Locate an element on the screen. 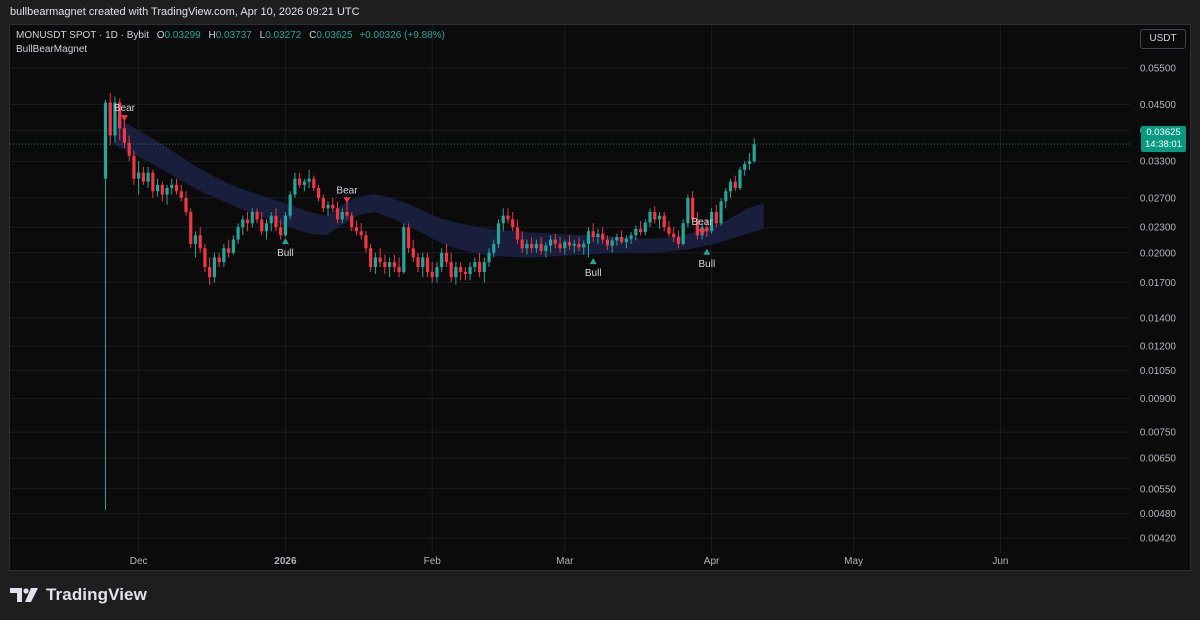 The image size is (1200, 620). open-key: O is located at coordinates (160, 35).